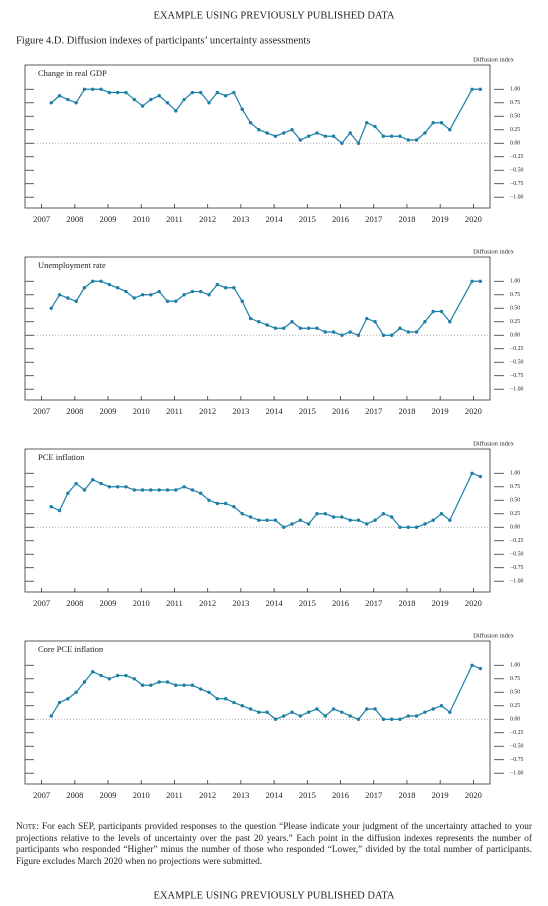  What do you see at coordinates (517, 582) in the screenshot?
I see `y-tick-label: −1.00` at bounding box center [517, 582].